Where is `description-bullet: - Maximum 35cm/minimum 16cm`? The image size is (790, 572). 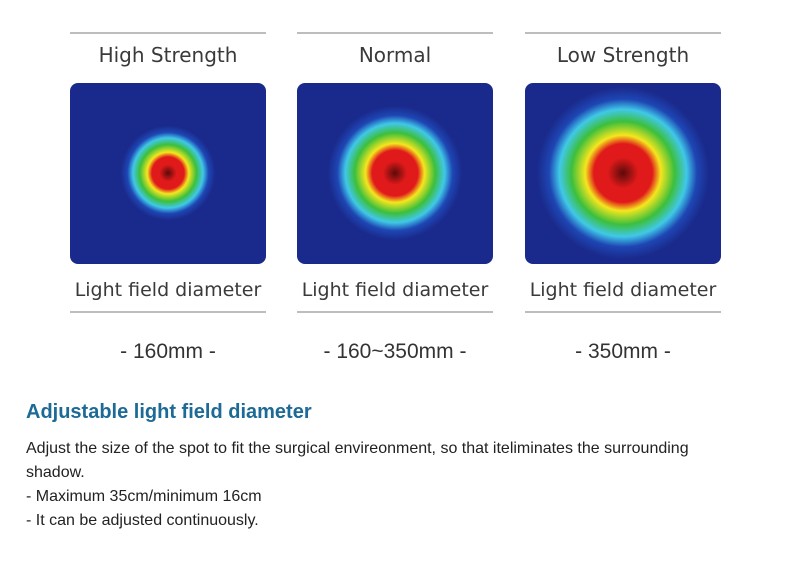
description-bullet: - Maximum 35cm/minimum 16cm is located at coordinates (144, 496).